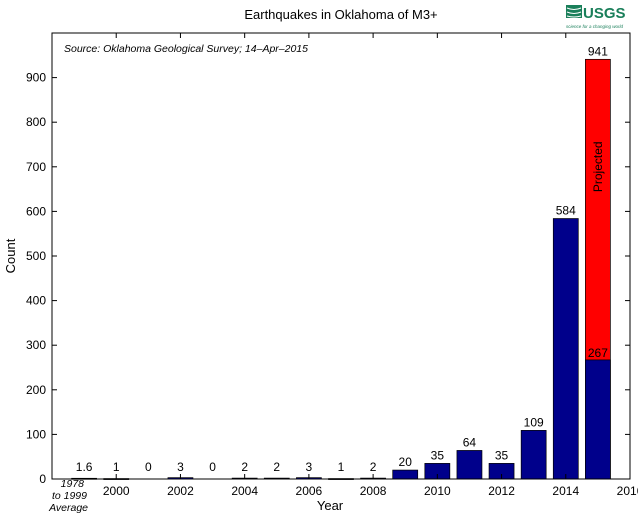 The width and height of the screenshot is (638, 520). I want to click on bar-2009, so click(405, 474).